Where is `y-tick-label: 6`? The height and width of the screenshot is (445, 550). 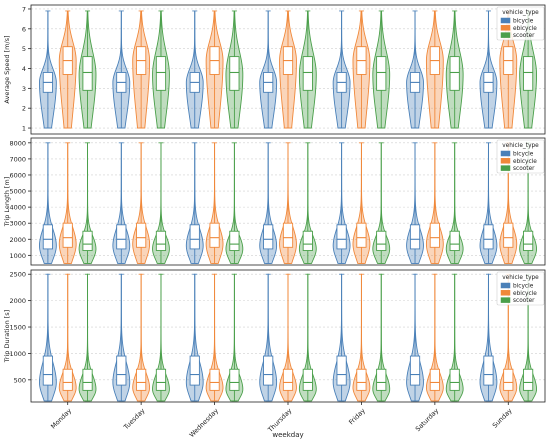 y-tick-label: 6 is located at coordinates (24, 29).